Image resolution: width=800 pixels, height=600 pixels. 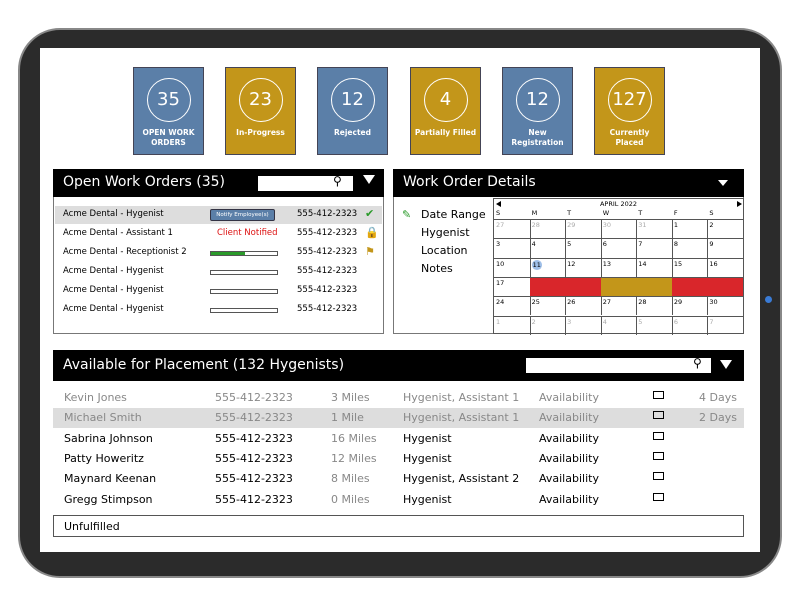 What do you see at coordinates (242, 215) in the screenshot?
I see `notify-button: Notify Employee(s)` at bounding box center [242, 215].